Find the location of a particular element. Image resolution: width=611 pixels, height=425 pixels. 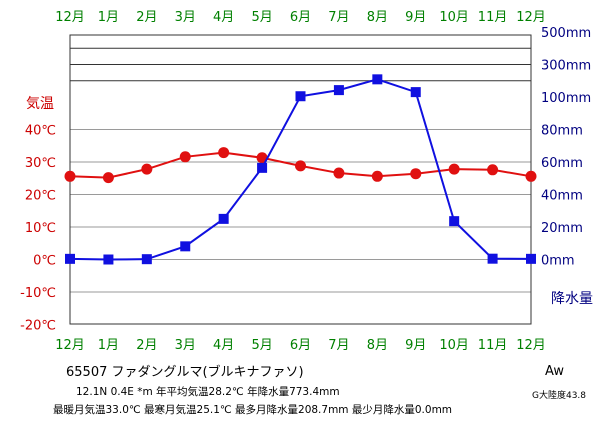

temperature-tick-label: 40℃ is located at coordinates (40, 131).